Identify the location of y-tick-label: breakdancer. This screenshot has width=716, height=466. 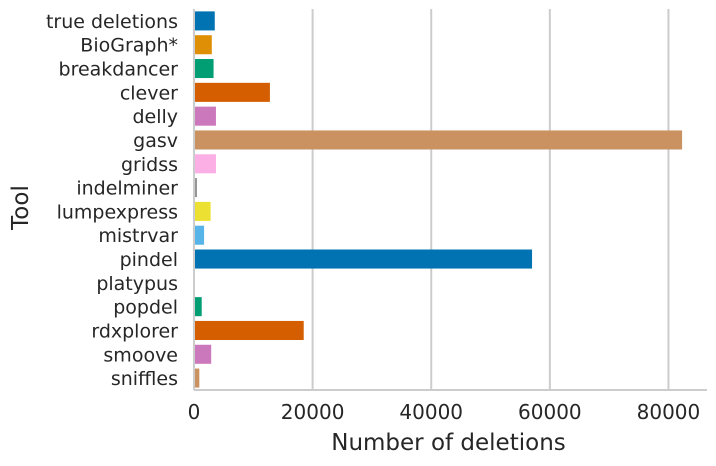
(119, 70).